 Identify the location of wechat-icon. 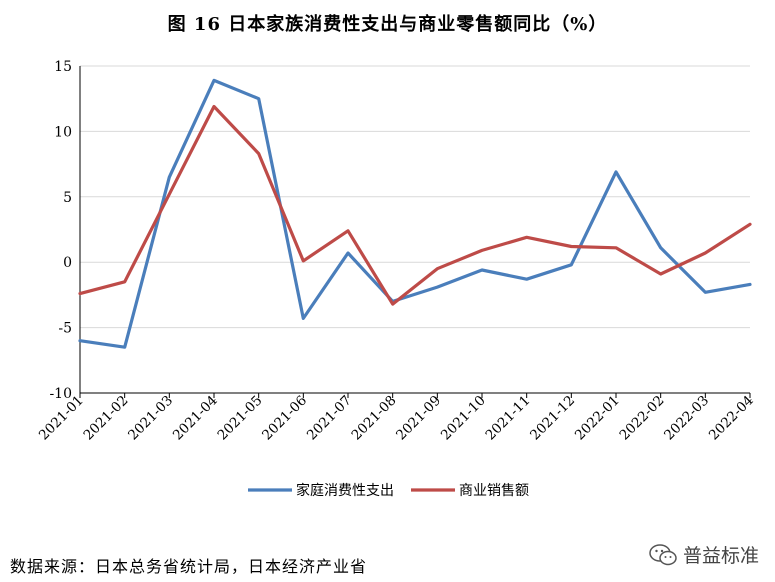
(663, 554).